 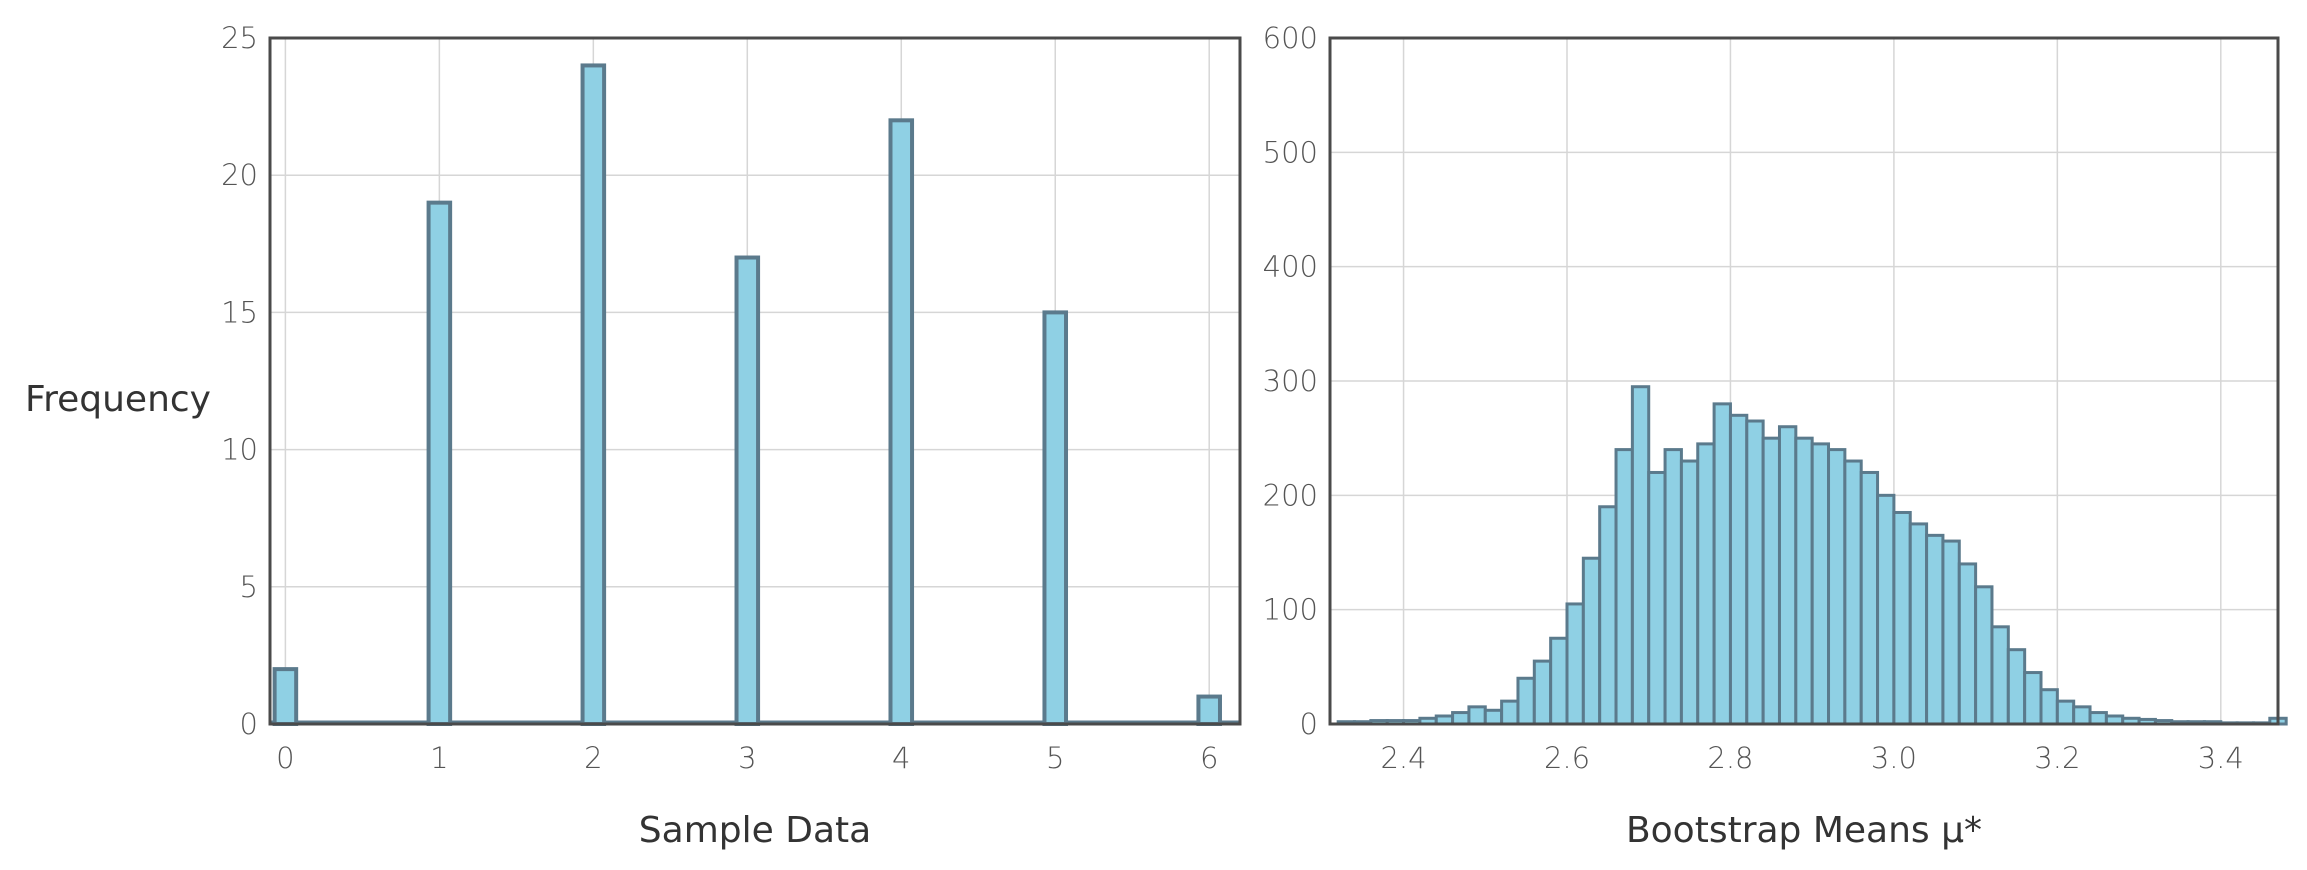 What do you see at coordinates (1403, 758) in the screenshot?
I see `x-tick-label: 2.4` at bounding box center [1403, 758].